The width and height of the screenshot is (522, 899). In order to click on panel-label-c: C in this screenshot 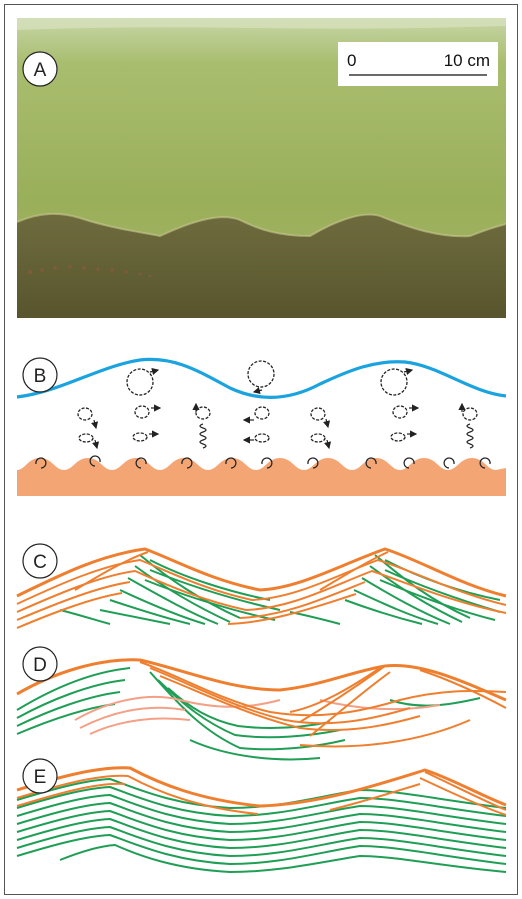, I will do `click(40, 562)`.